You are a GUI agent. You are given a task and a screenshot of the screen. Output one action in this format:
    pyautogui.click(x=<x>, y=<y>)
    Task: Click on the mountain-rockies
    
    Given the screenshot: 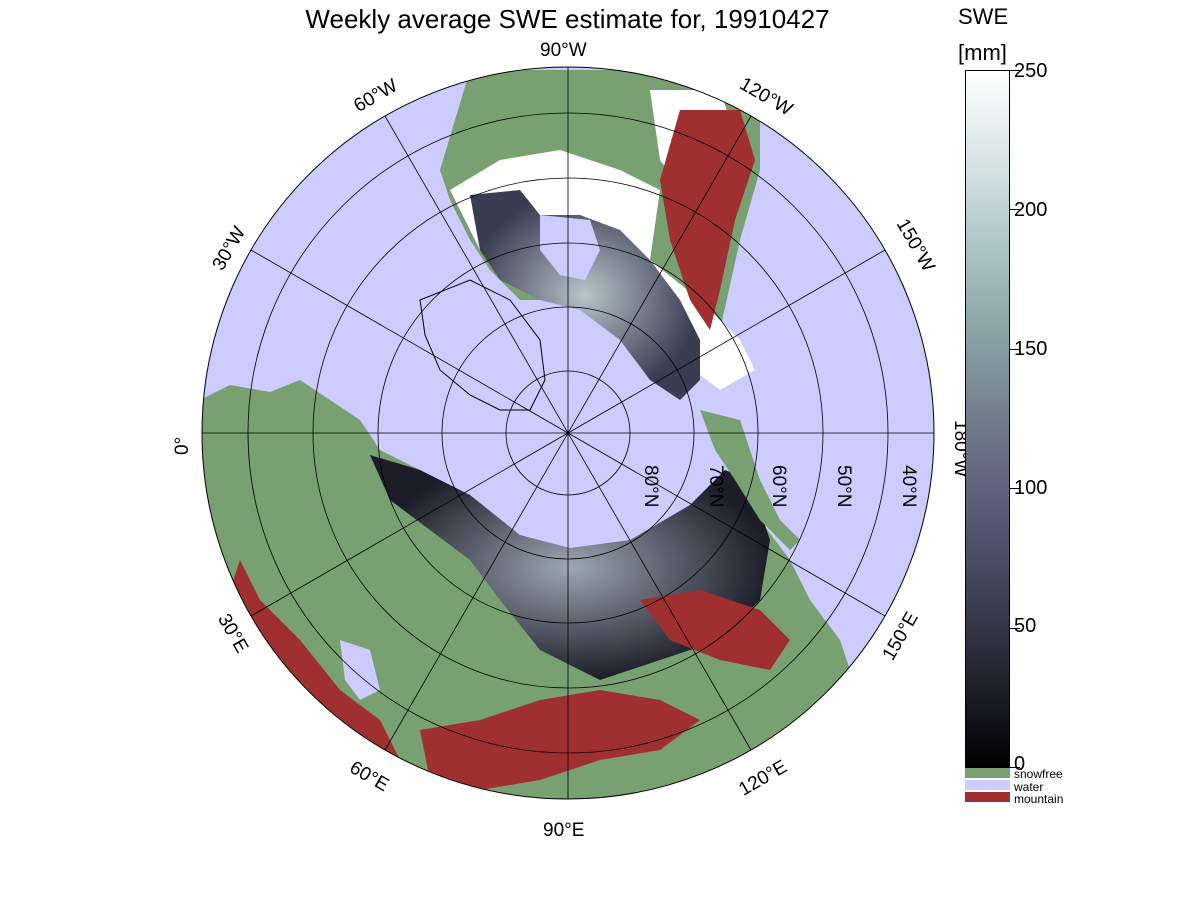 What is the action you would take?
    pyautogui.click(x=707, y=220)
    